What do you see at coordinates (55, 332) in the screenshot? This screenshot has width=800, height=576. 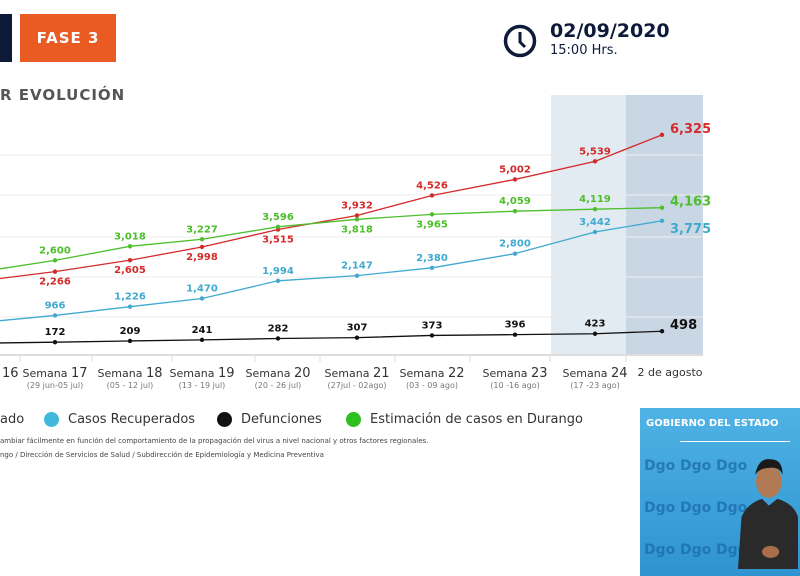 I see `data-label: 172` at bounding box center [55, 332].